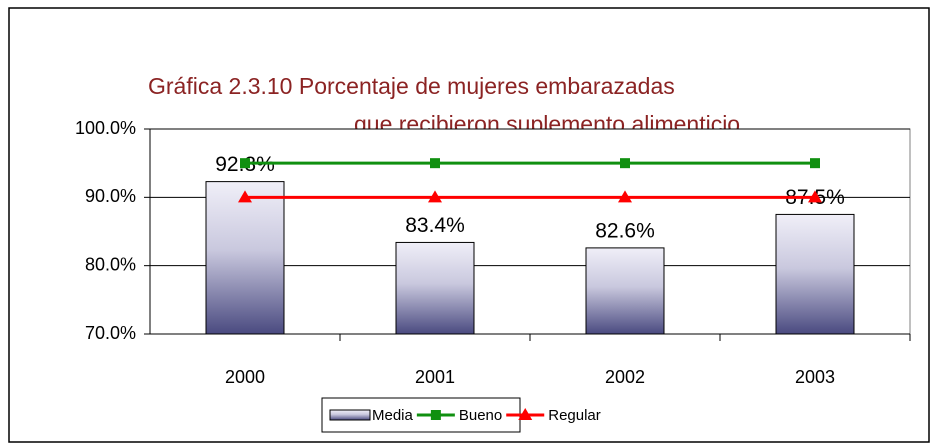 This screenshot has width=930, height=443. I want to click on data-label: 83.4%, so click(435, 225).